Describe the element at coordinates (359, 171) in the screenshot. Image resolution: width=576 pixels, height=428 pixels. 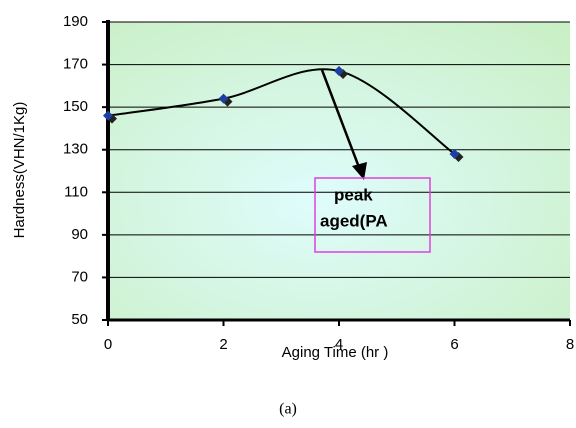
I see `arrow-head` at that location.